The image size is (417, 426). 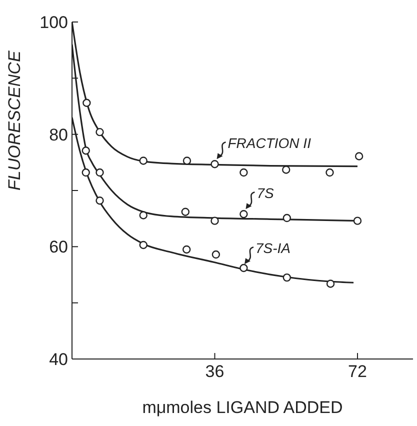 I want to click on y-tick-label: 80, so click(x=58, y=134).